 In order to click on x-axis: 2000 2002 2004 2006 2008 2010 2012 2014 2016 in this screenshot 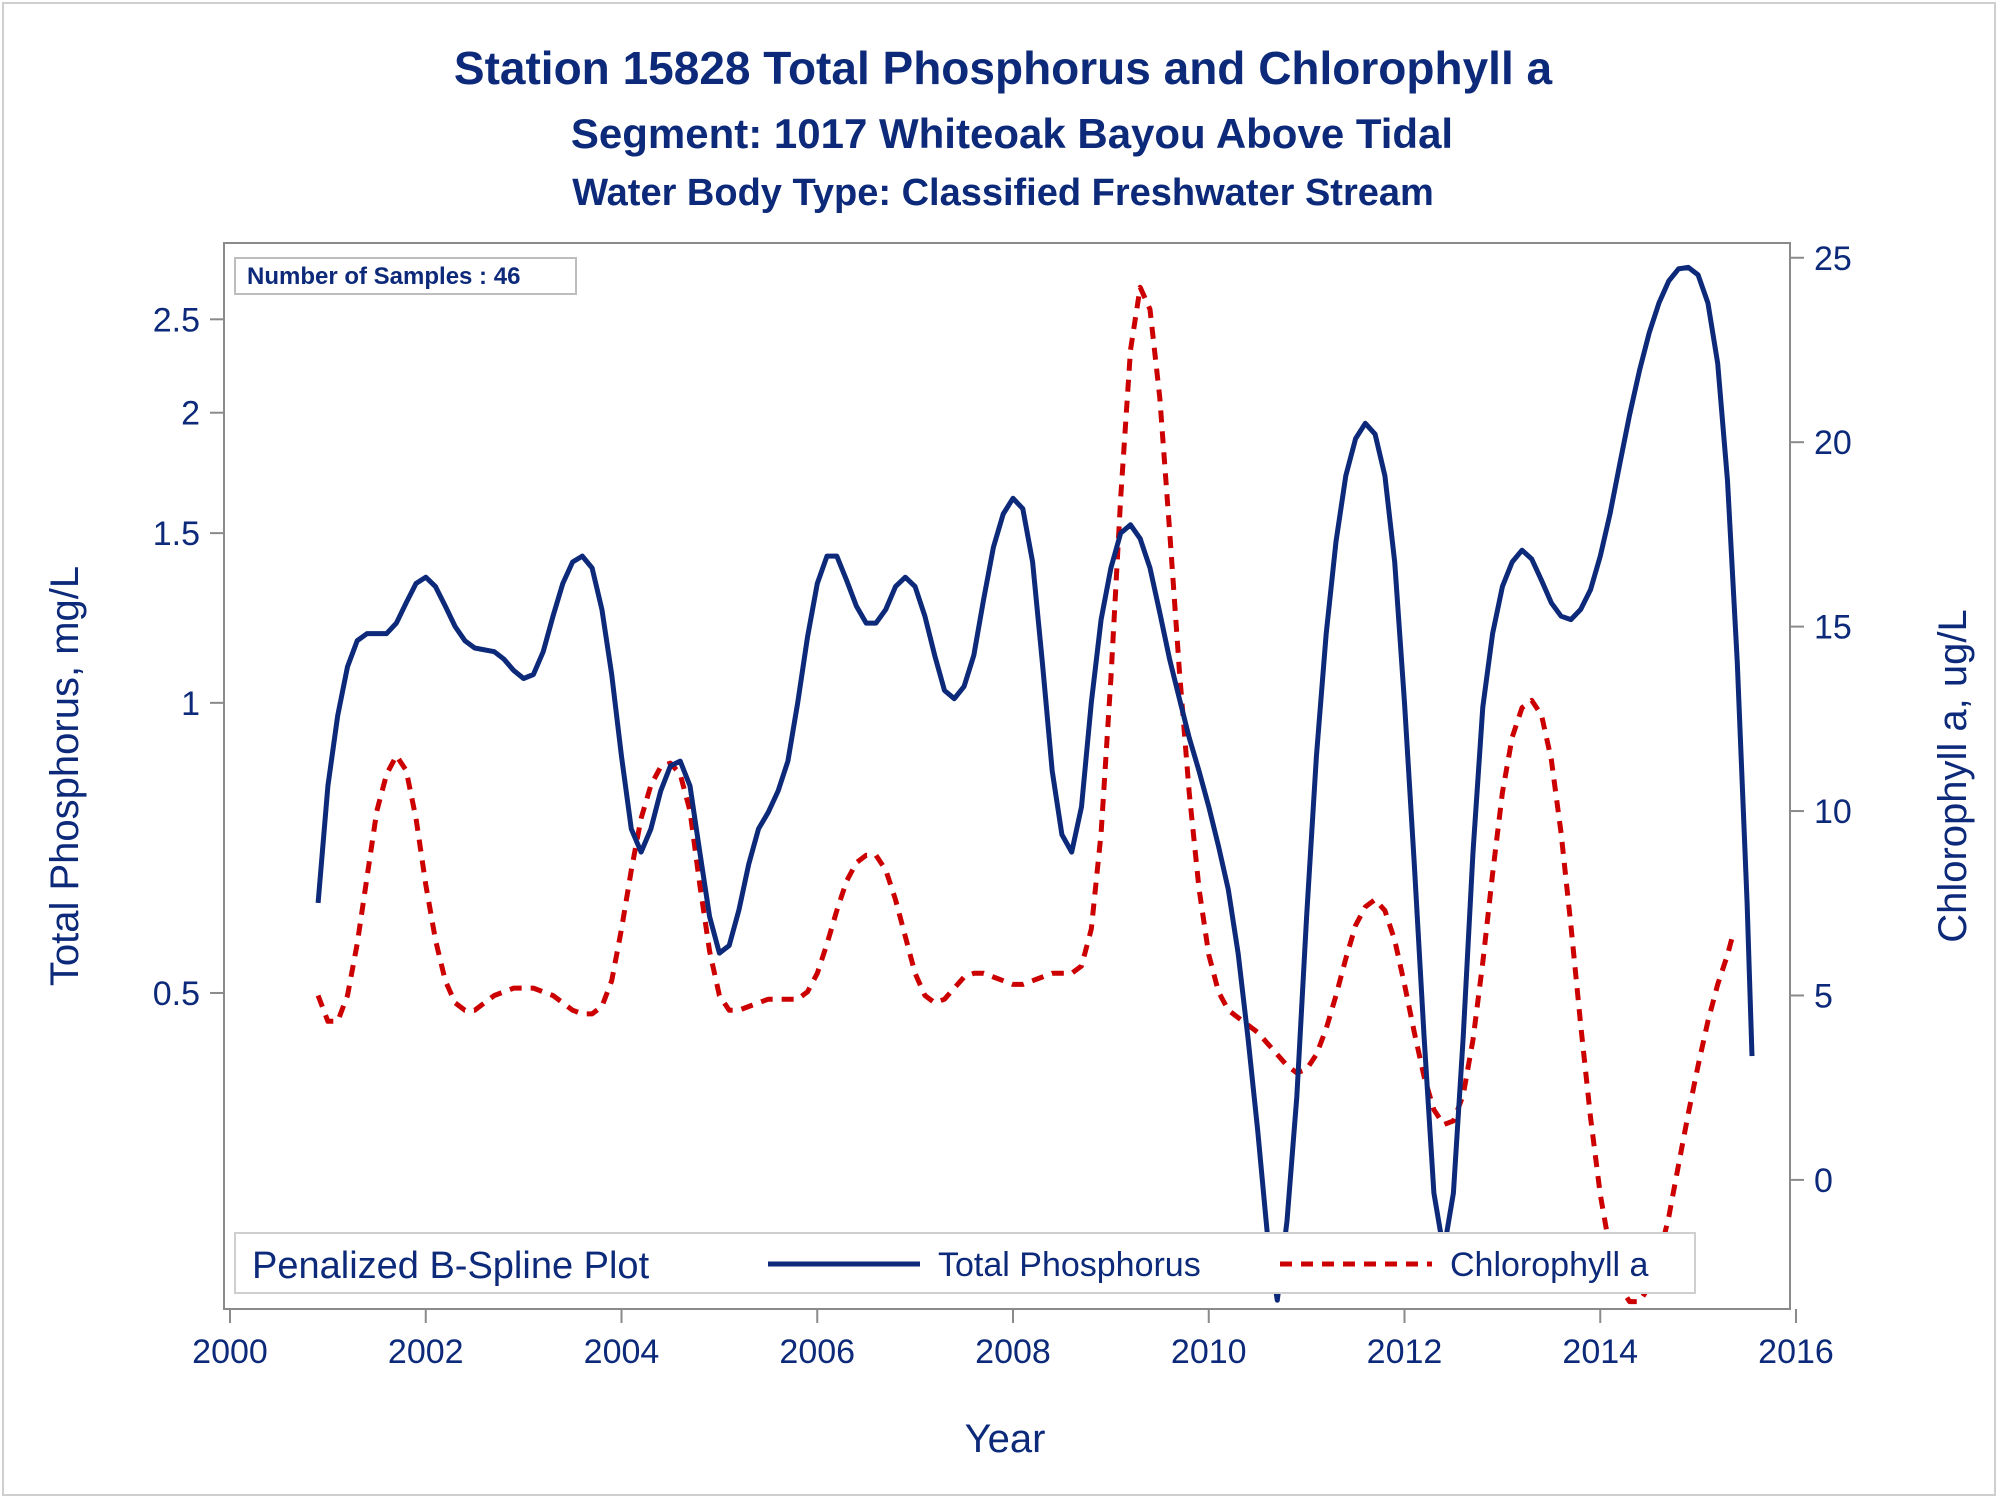, I will do `click(1013, 1340)`.